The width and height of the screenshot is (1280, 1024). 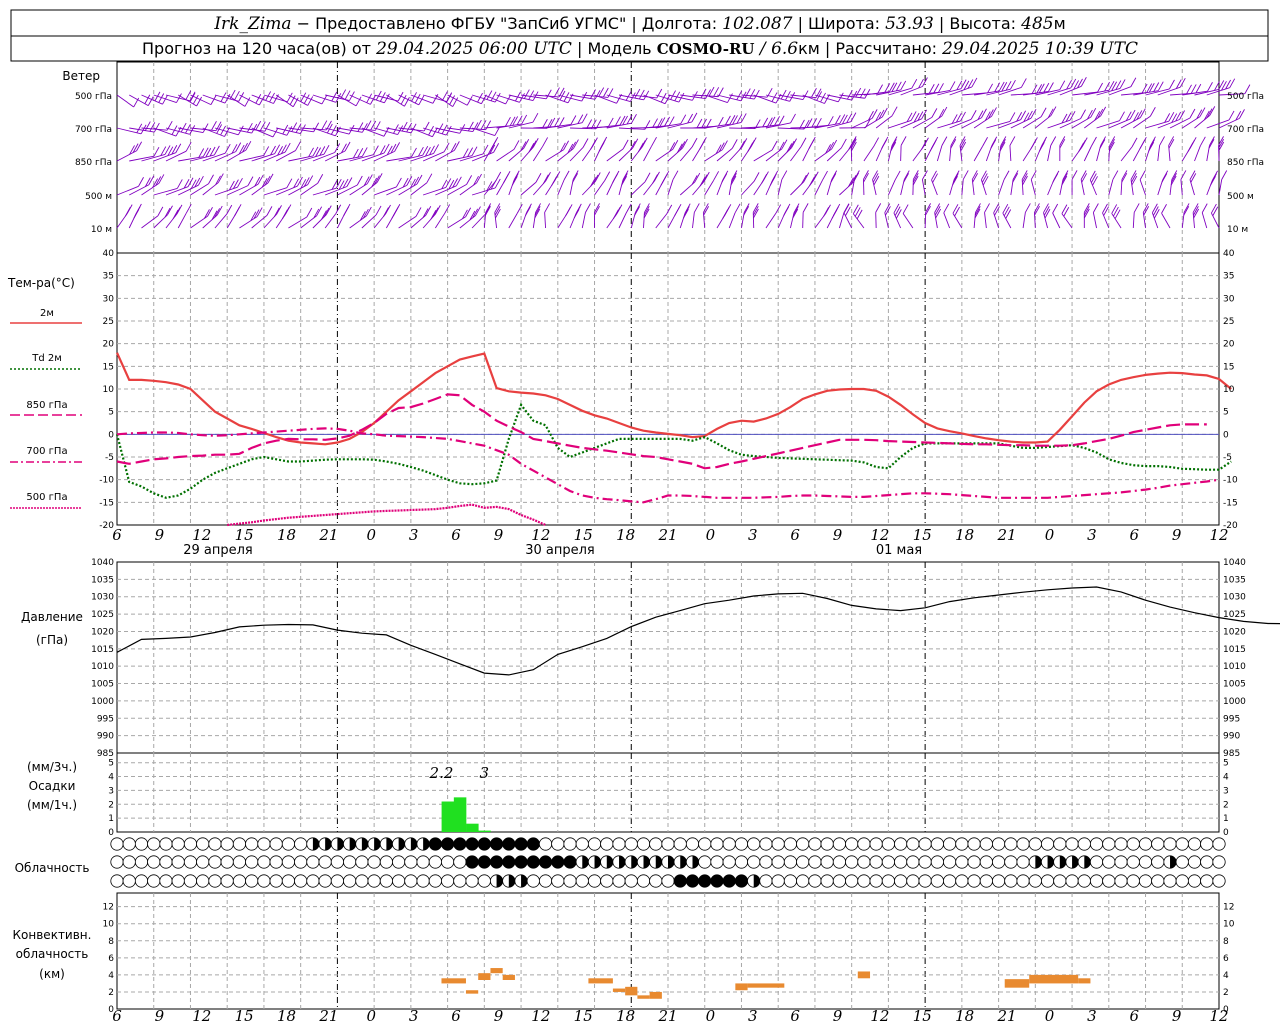 I want to click on y-tick-label: 1020, so click(x=1234, y=632).